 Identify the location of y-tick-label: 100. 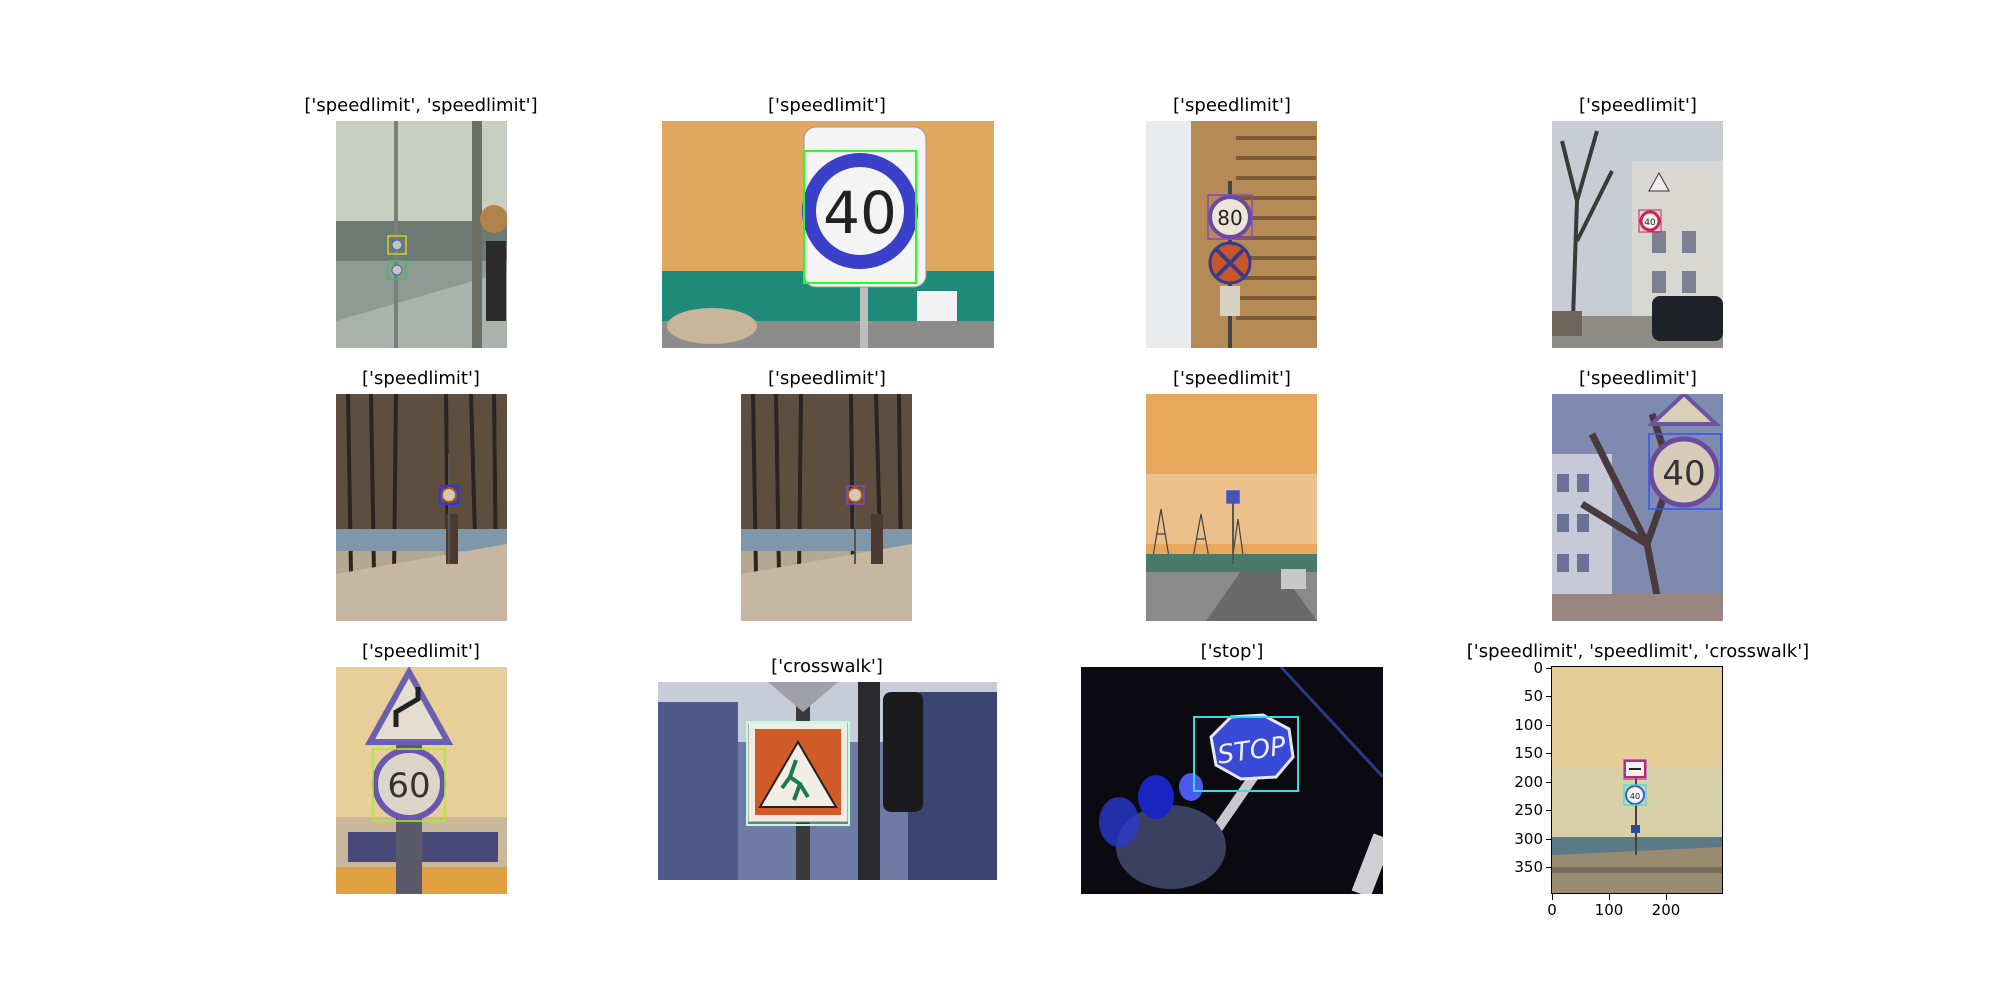
(1528, 725).